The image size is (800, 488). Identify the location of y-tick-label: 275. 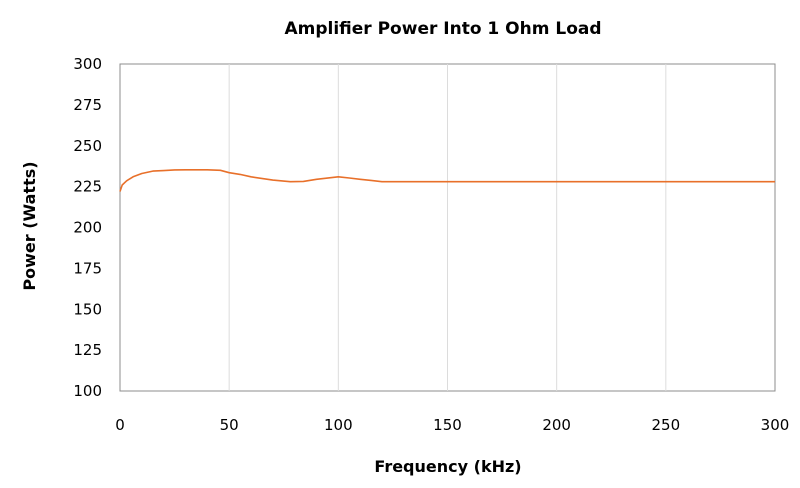
(87, 105).